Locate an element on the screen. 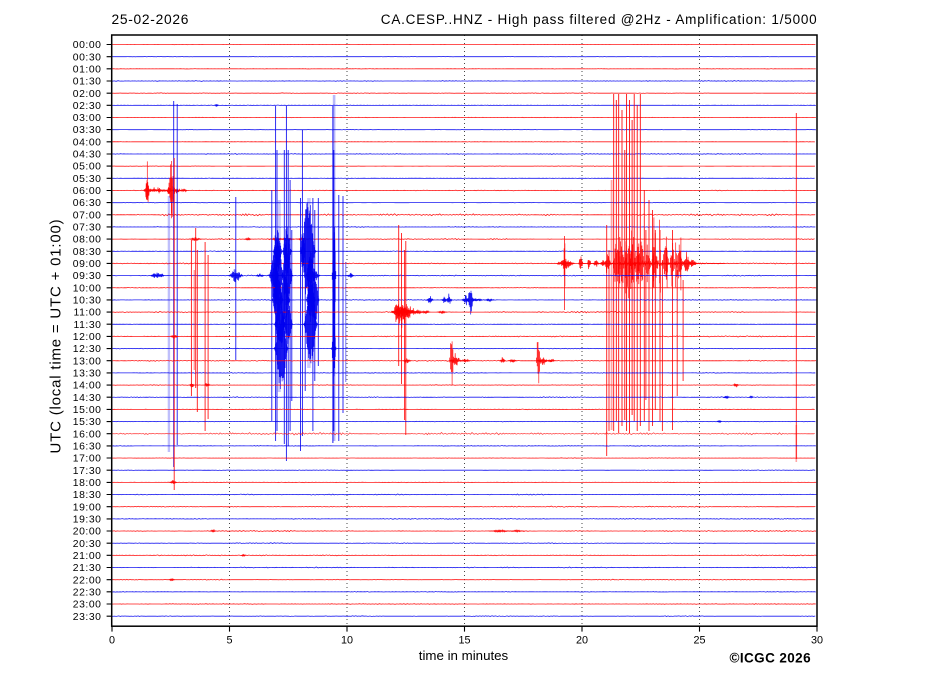  svg-text: 17:00 is located at coordinates (87, 459).